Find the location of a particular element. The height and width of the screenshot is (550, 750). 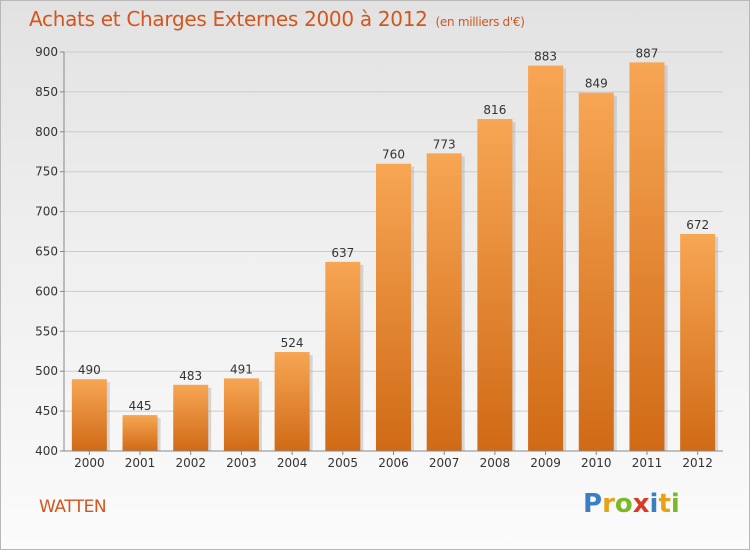

y-tick-label-450: 450 is located at coordinates (46, 411).